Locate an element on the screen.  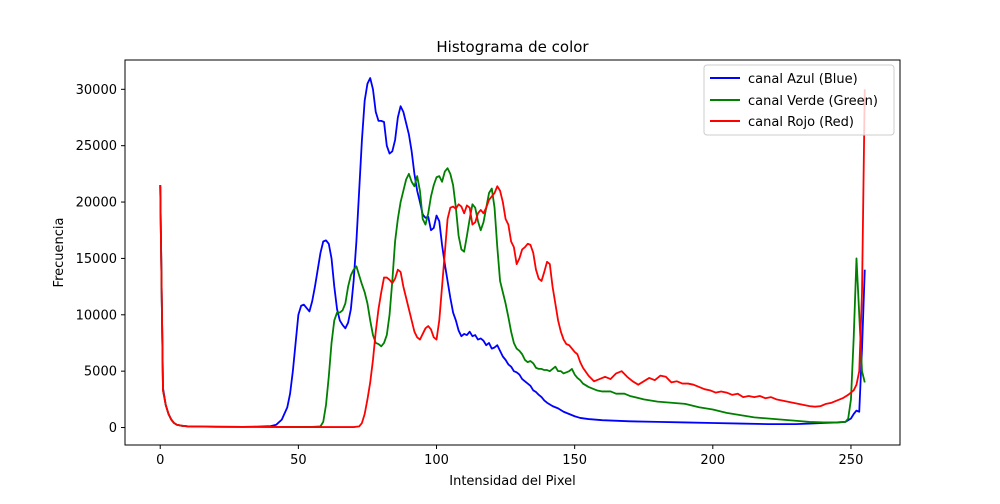
legend-label-blue: canal Azul (Blue) is located at coordinates (803, 79).